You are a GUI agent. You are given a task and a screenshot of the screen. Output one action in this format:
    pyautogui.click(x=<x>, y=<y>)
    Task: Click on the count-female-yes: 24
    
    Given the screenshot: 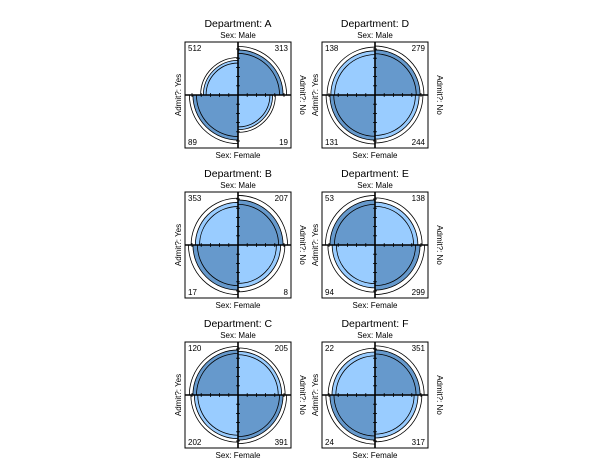 What is the action you would take?
    pyautogui.click(x=329, y=442)
    